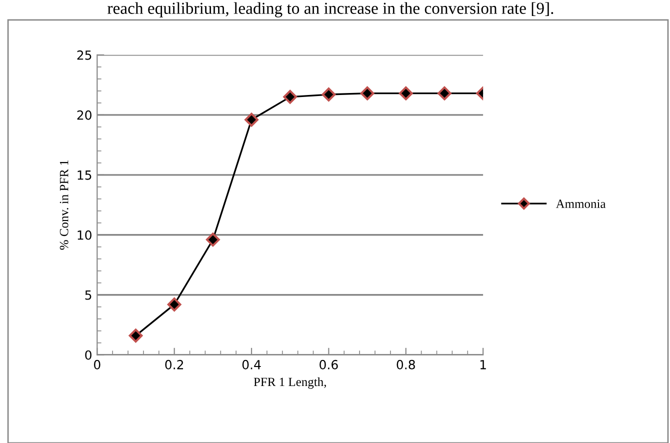 Image resolution: width=670 pixels, height=443 pixels. Describe the element at coordinates (84, 115) in the screenshot. I see `y-tick-label: 20` at that location.